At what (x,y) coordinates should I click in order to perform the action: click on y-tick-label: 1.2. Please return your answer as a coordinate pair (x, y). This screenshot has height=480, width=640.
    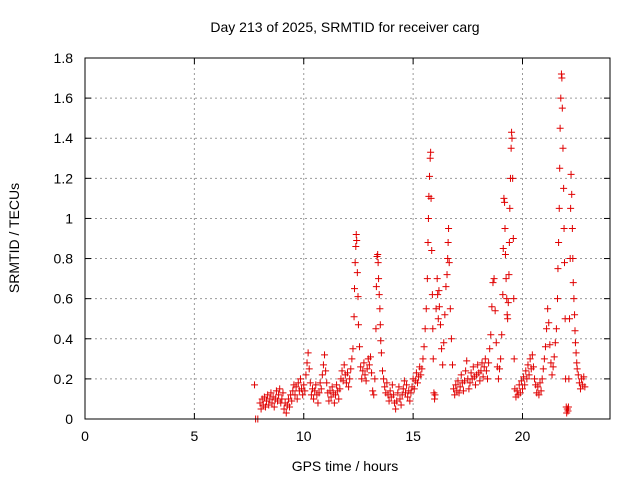
    Looking at the image, I should click on (64, 178).